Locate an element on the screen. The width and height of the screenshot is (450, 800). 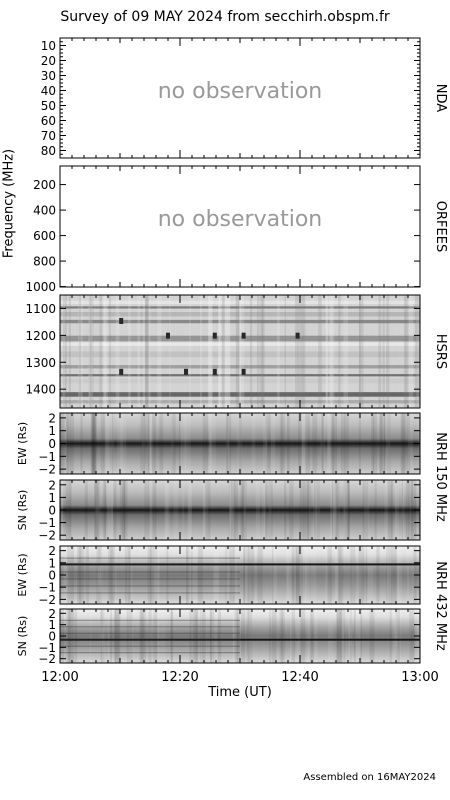
nrh150-right-label: NRH 150 MHz is located at coordinates (440, 477).